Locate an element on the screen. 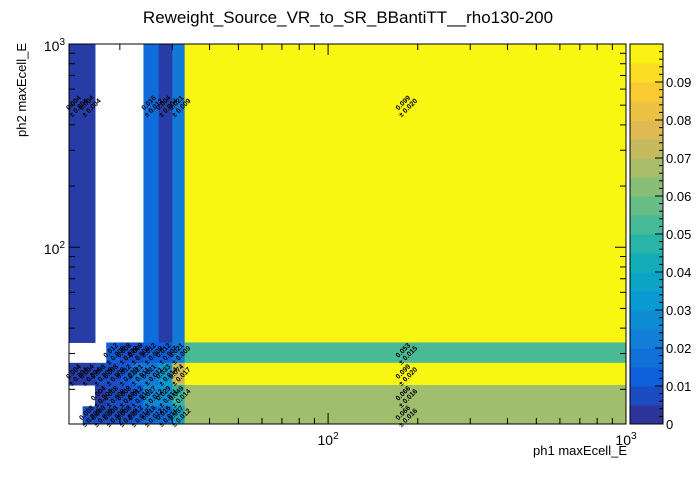  colorbar-tick-label: 0.03 is located at coordinates (678, 310).